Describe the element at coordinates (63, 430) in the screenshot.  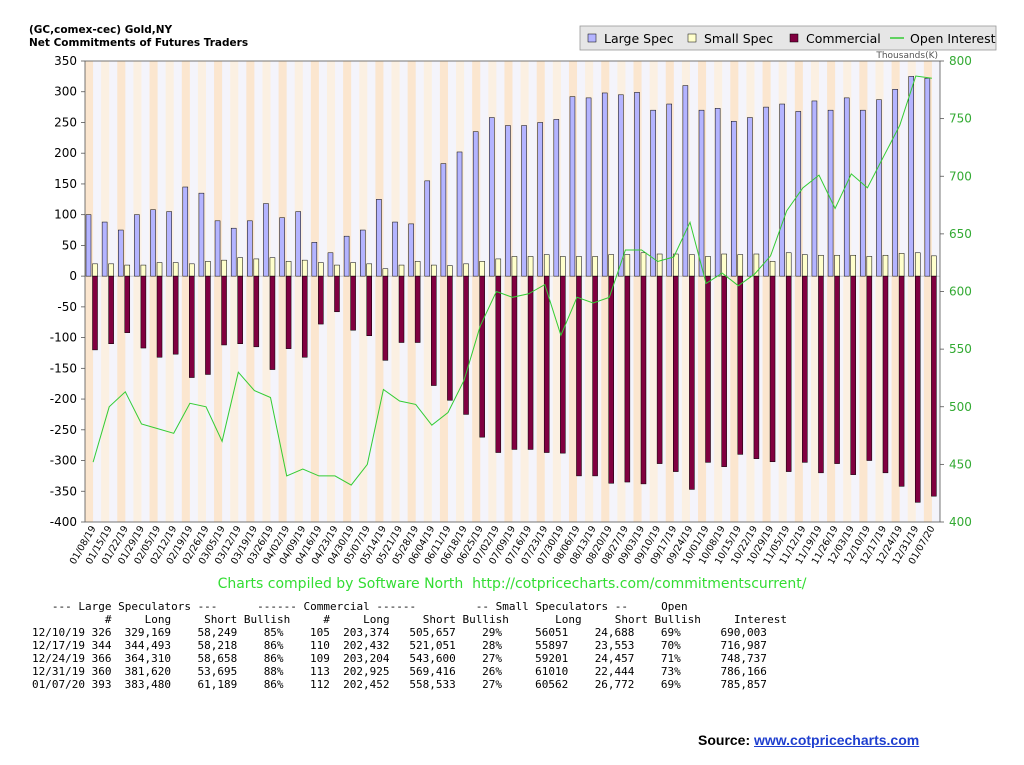
I see `y-left-tick-label: -250` at that location.